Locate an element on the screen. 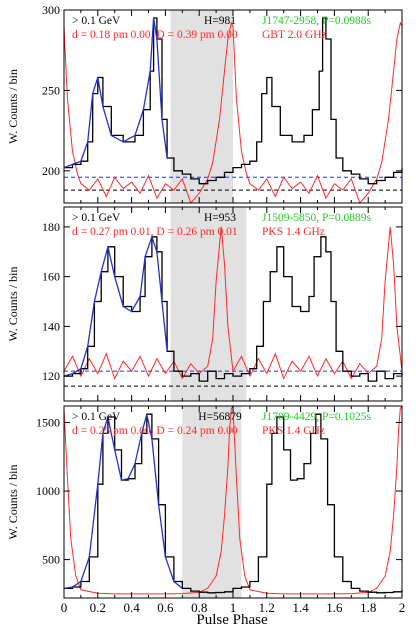 The height and width of the screenshot is (634, 419). pulsar-label: J1709-4429, P=0.1025s is located at coordinates (317, 417).